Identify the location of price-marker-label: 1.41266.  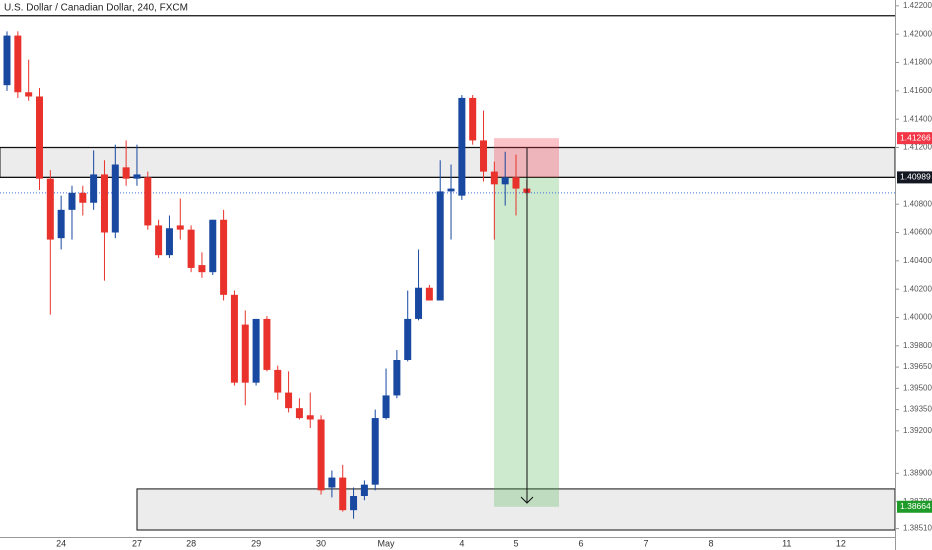
(915, 137).